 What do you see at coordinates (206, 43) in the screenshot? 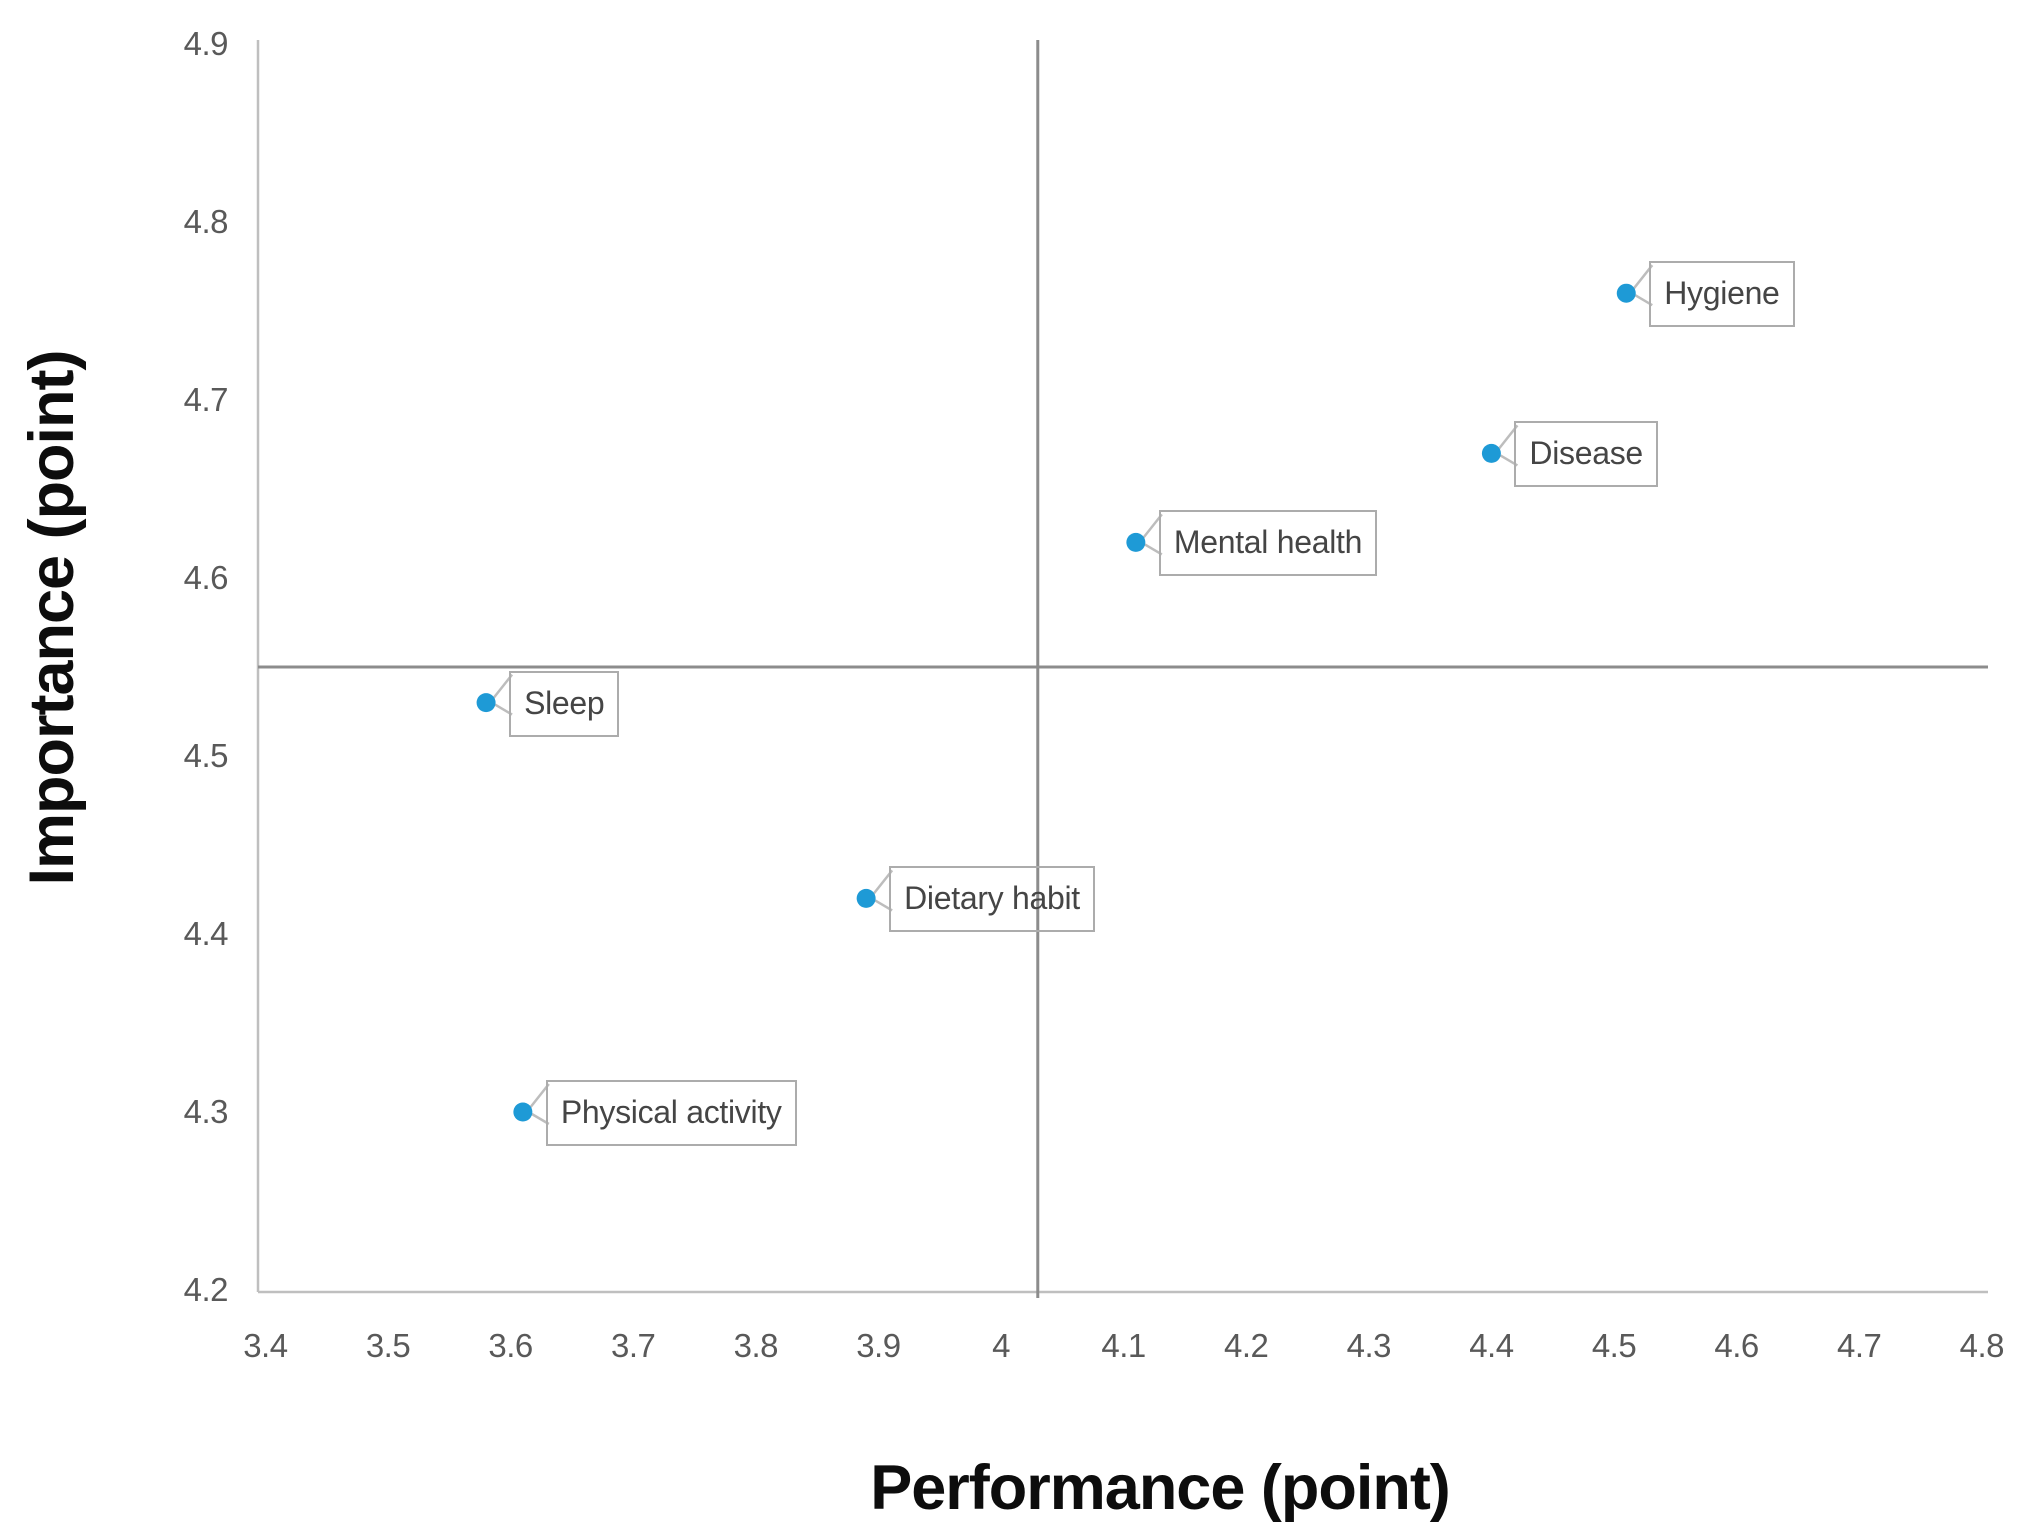
I see `y-tick-label-4.9: 4.9` at bounding box center [206, 43].